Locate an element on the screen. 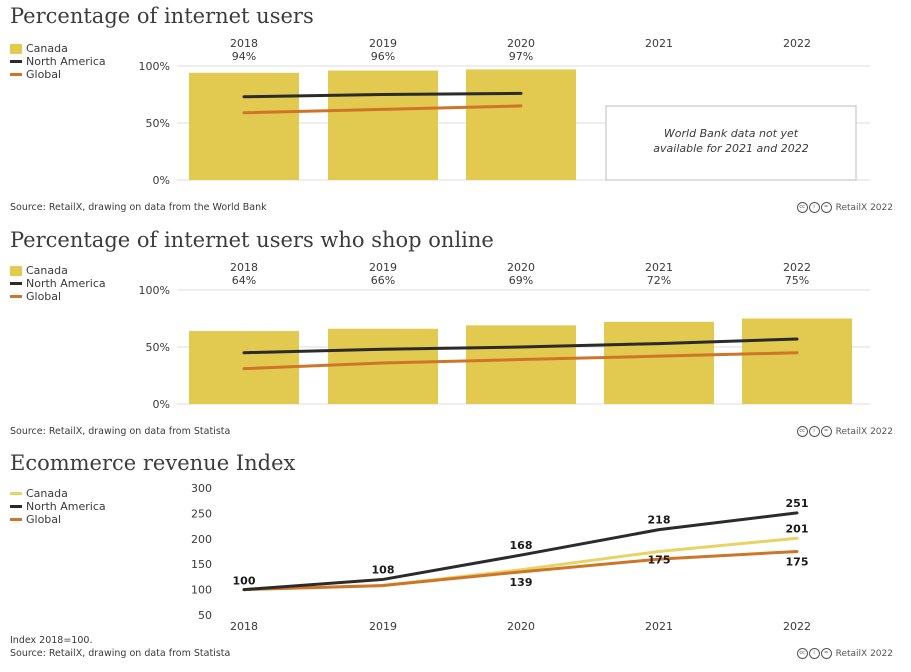  y-tick-label: 200 is located at coordinates (201, 539).